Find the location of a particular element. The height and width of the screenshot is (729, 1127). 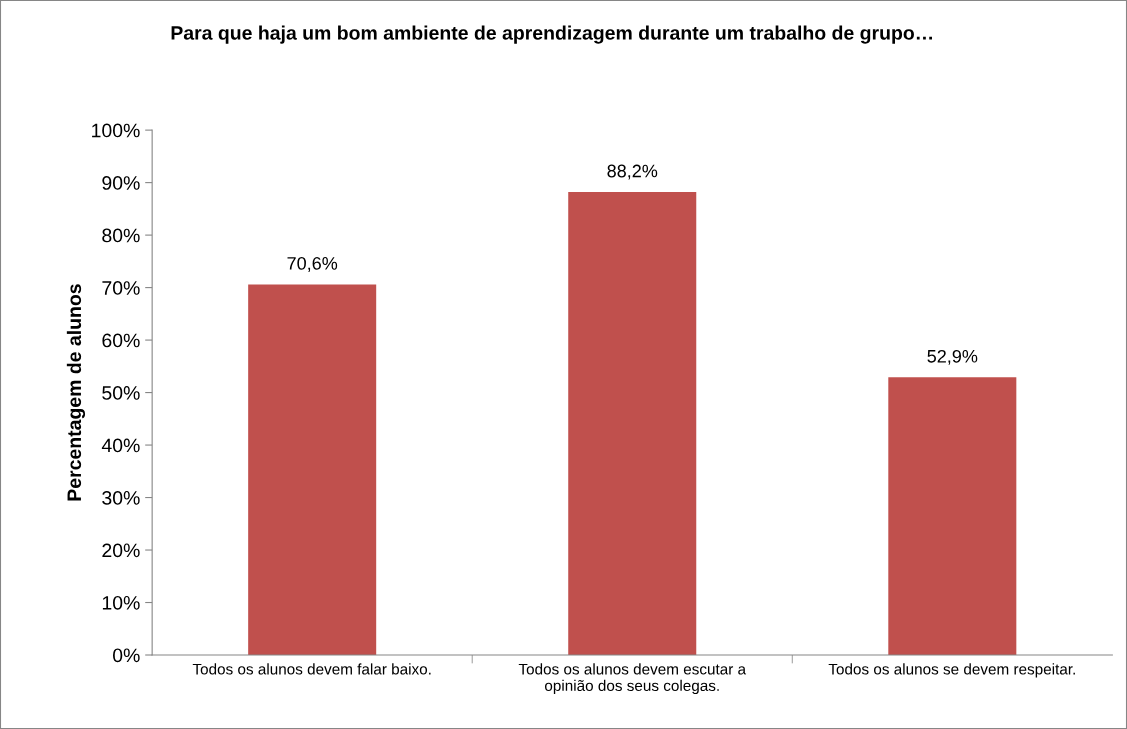

x-tick-label: Todos os alunos devem escutar a opinião dos seus colegas. is located at coordinates (632, 679).